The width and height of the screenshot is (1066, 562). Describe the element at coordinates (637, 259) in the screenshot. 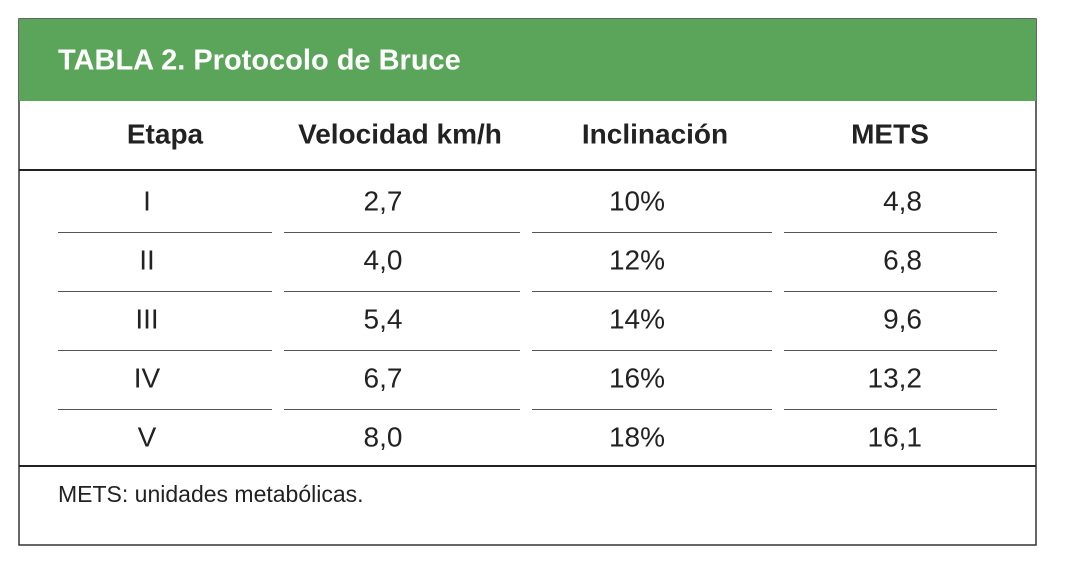

I see `cell: 12%` at that location.